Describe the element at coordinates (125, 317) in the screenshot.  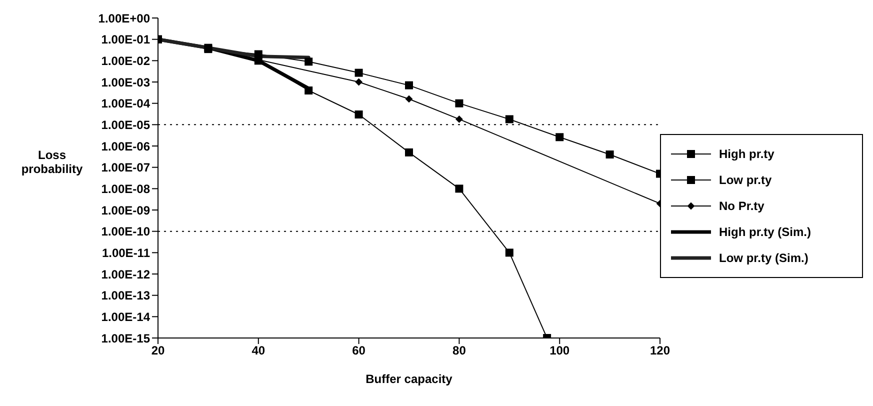
I see `y-tick-label: 1.00E-14` at that location.